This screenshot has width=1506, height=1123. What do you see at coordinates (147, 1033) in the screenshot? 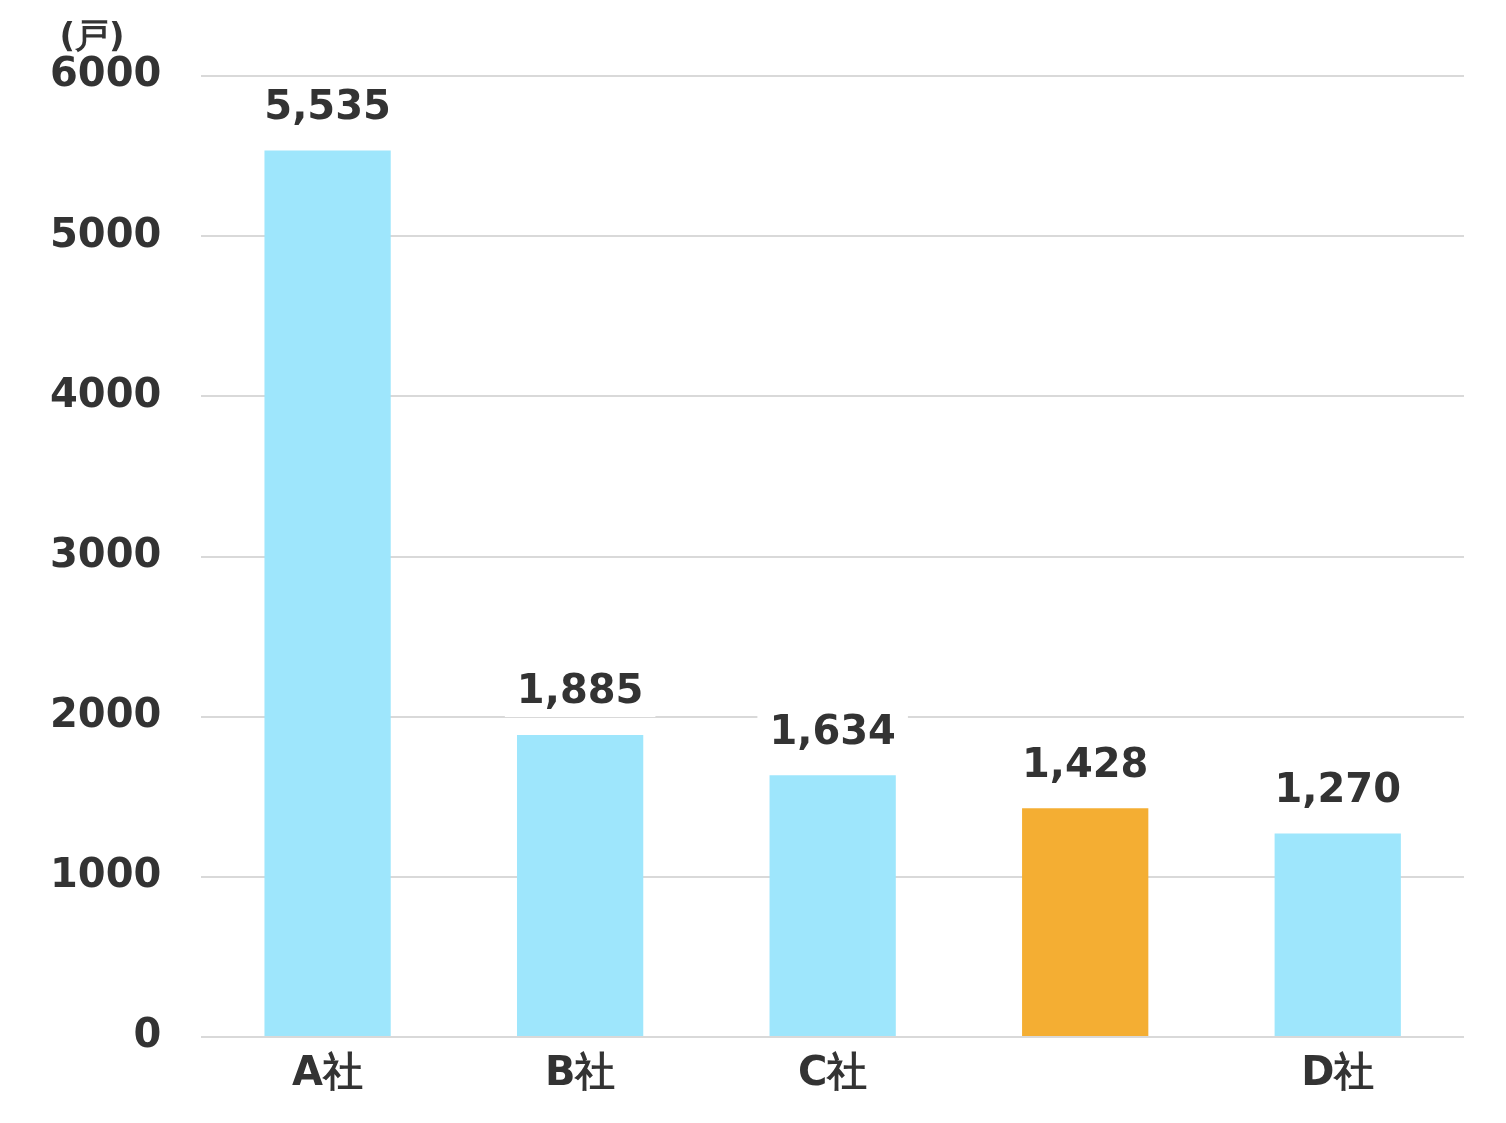
I see `y-tick-label: 0` at bounding box center [147, 1033].